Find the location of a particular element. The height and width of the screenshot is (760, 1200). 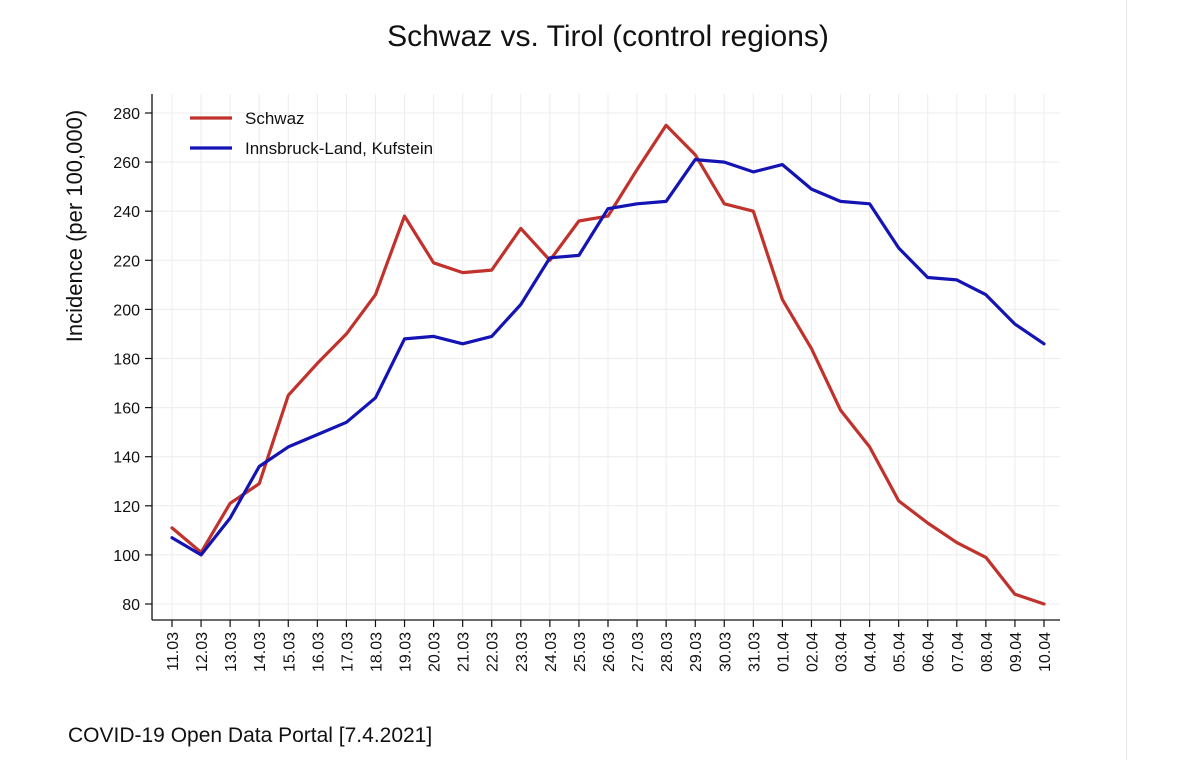

y-tick-label-80: 80 is located at coordinates (131, 605).